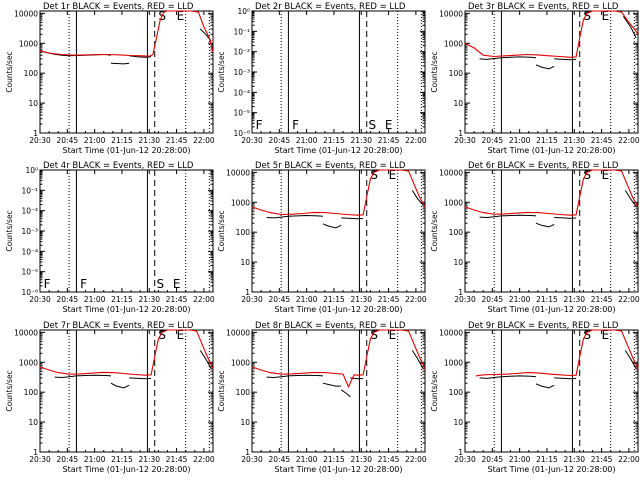 The image size is (640, 480). What do you see at coordinates (520, 140) in the screenshot?
I see `x-tick-label: 21:00` at bounding box center [520, 140].